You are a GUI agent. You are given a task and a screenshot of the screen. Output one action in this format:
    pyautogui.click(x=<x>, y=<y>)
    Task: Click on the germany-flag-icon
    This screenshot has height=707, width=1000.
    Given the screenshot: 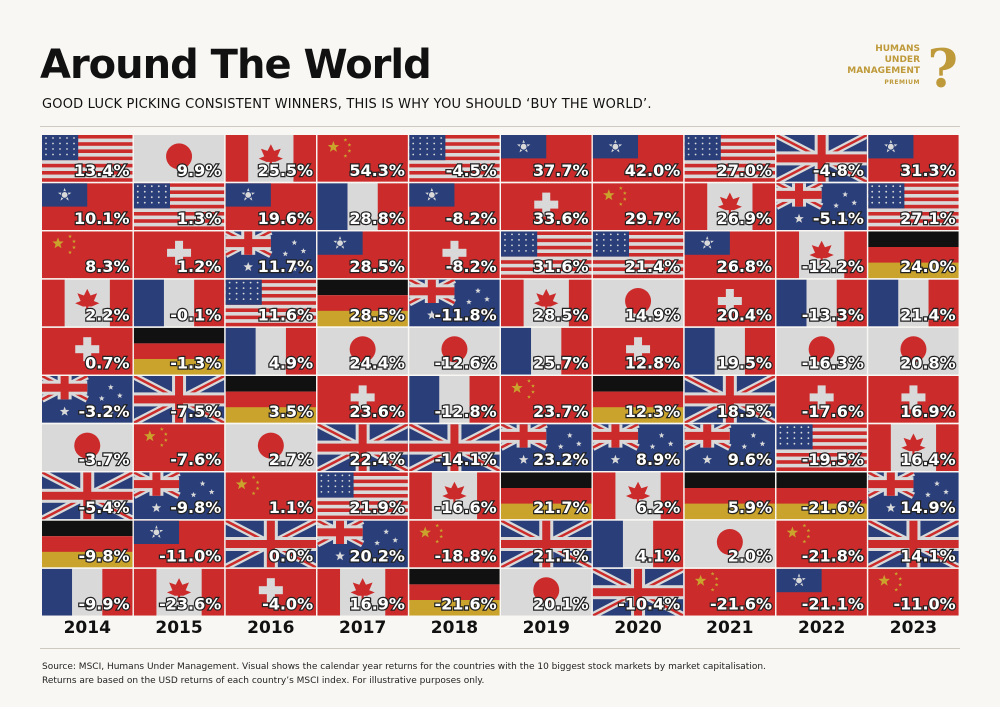 What is the action you would take?
    pyautogui.click(x=546, y=496)
    